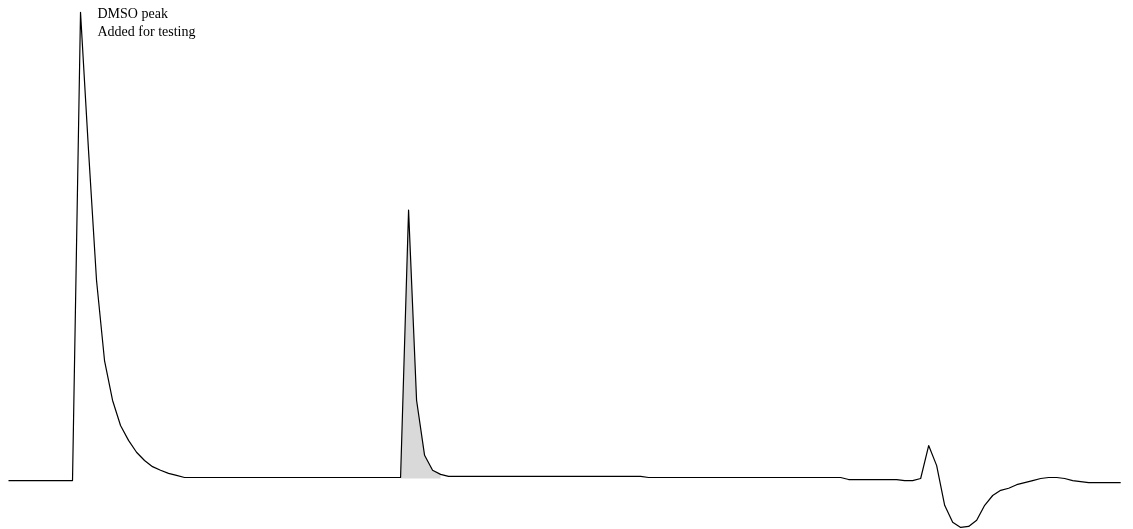  Describe the element at coordinates (132, 13) in the screenshot. I see `annotation: DMSO peak` at that location.